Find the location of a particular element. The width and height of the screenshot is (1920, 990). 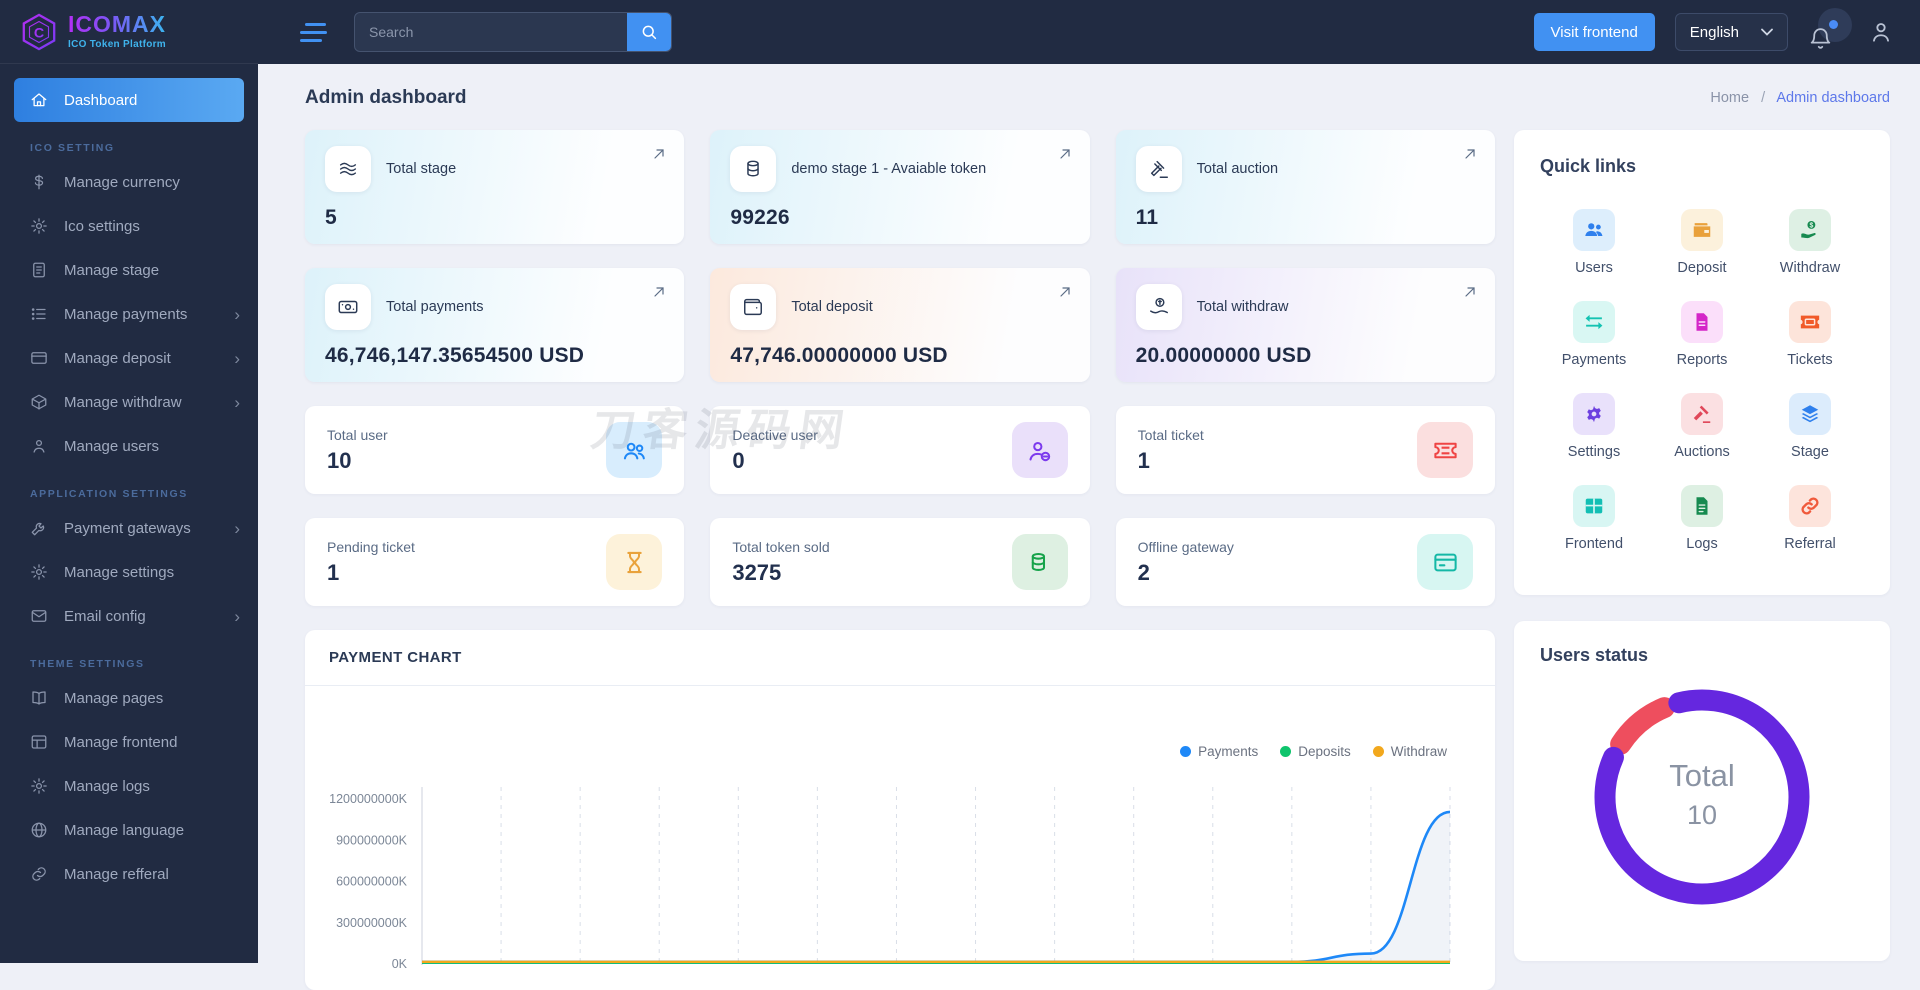

account-button is located at coordinates (1881, 32).